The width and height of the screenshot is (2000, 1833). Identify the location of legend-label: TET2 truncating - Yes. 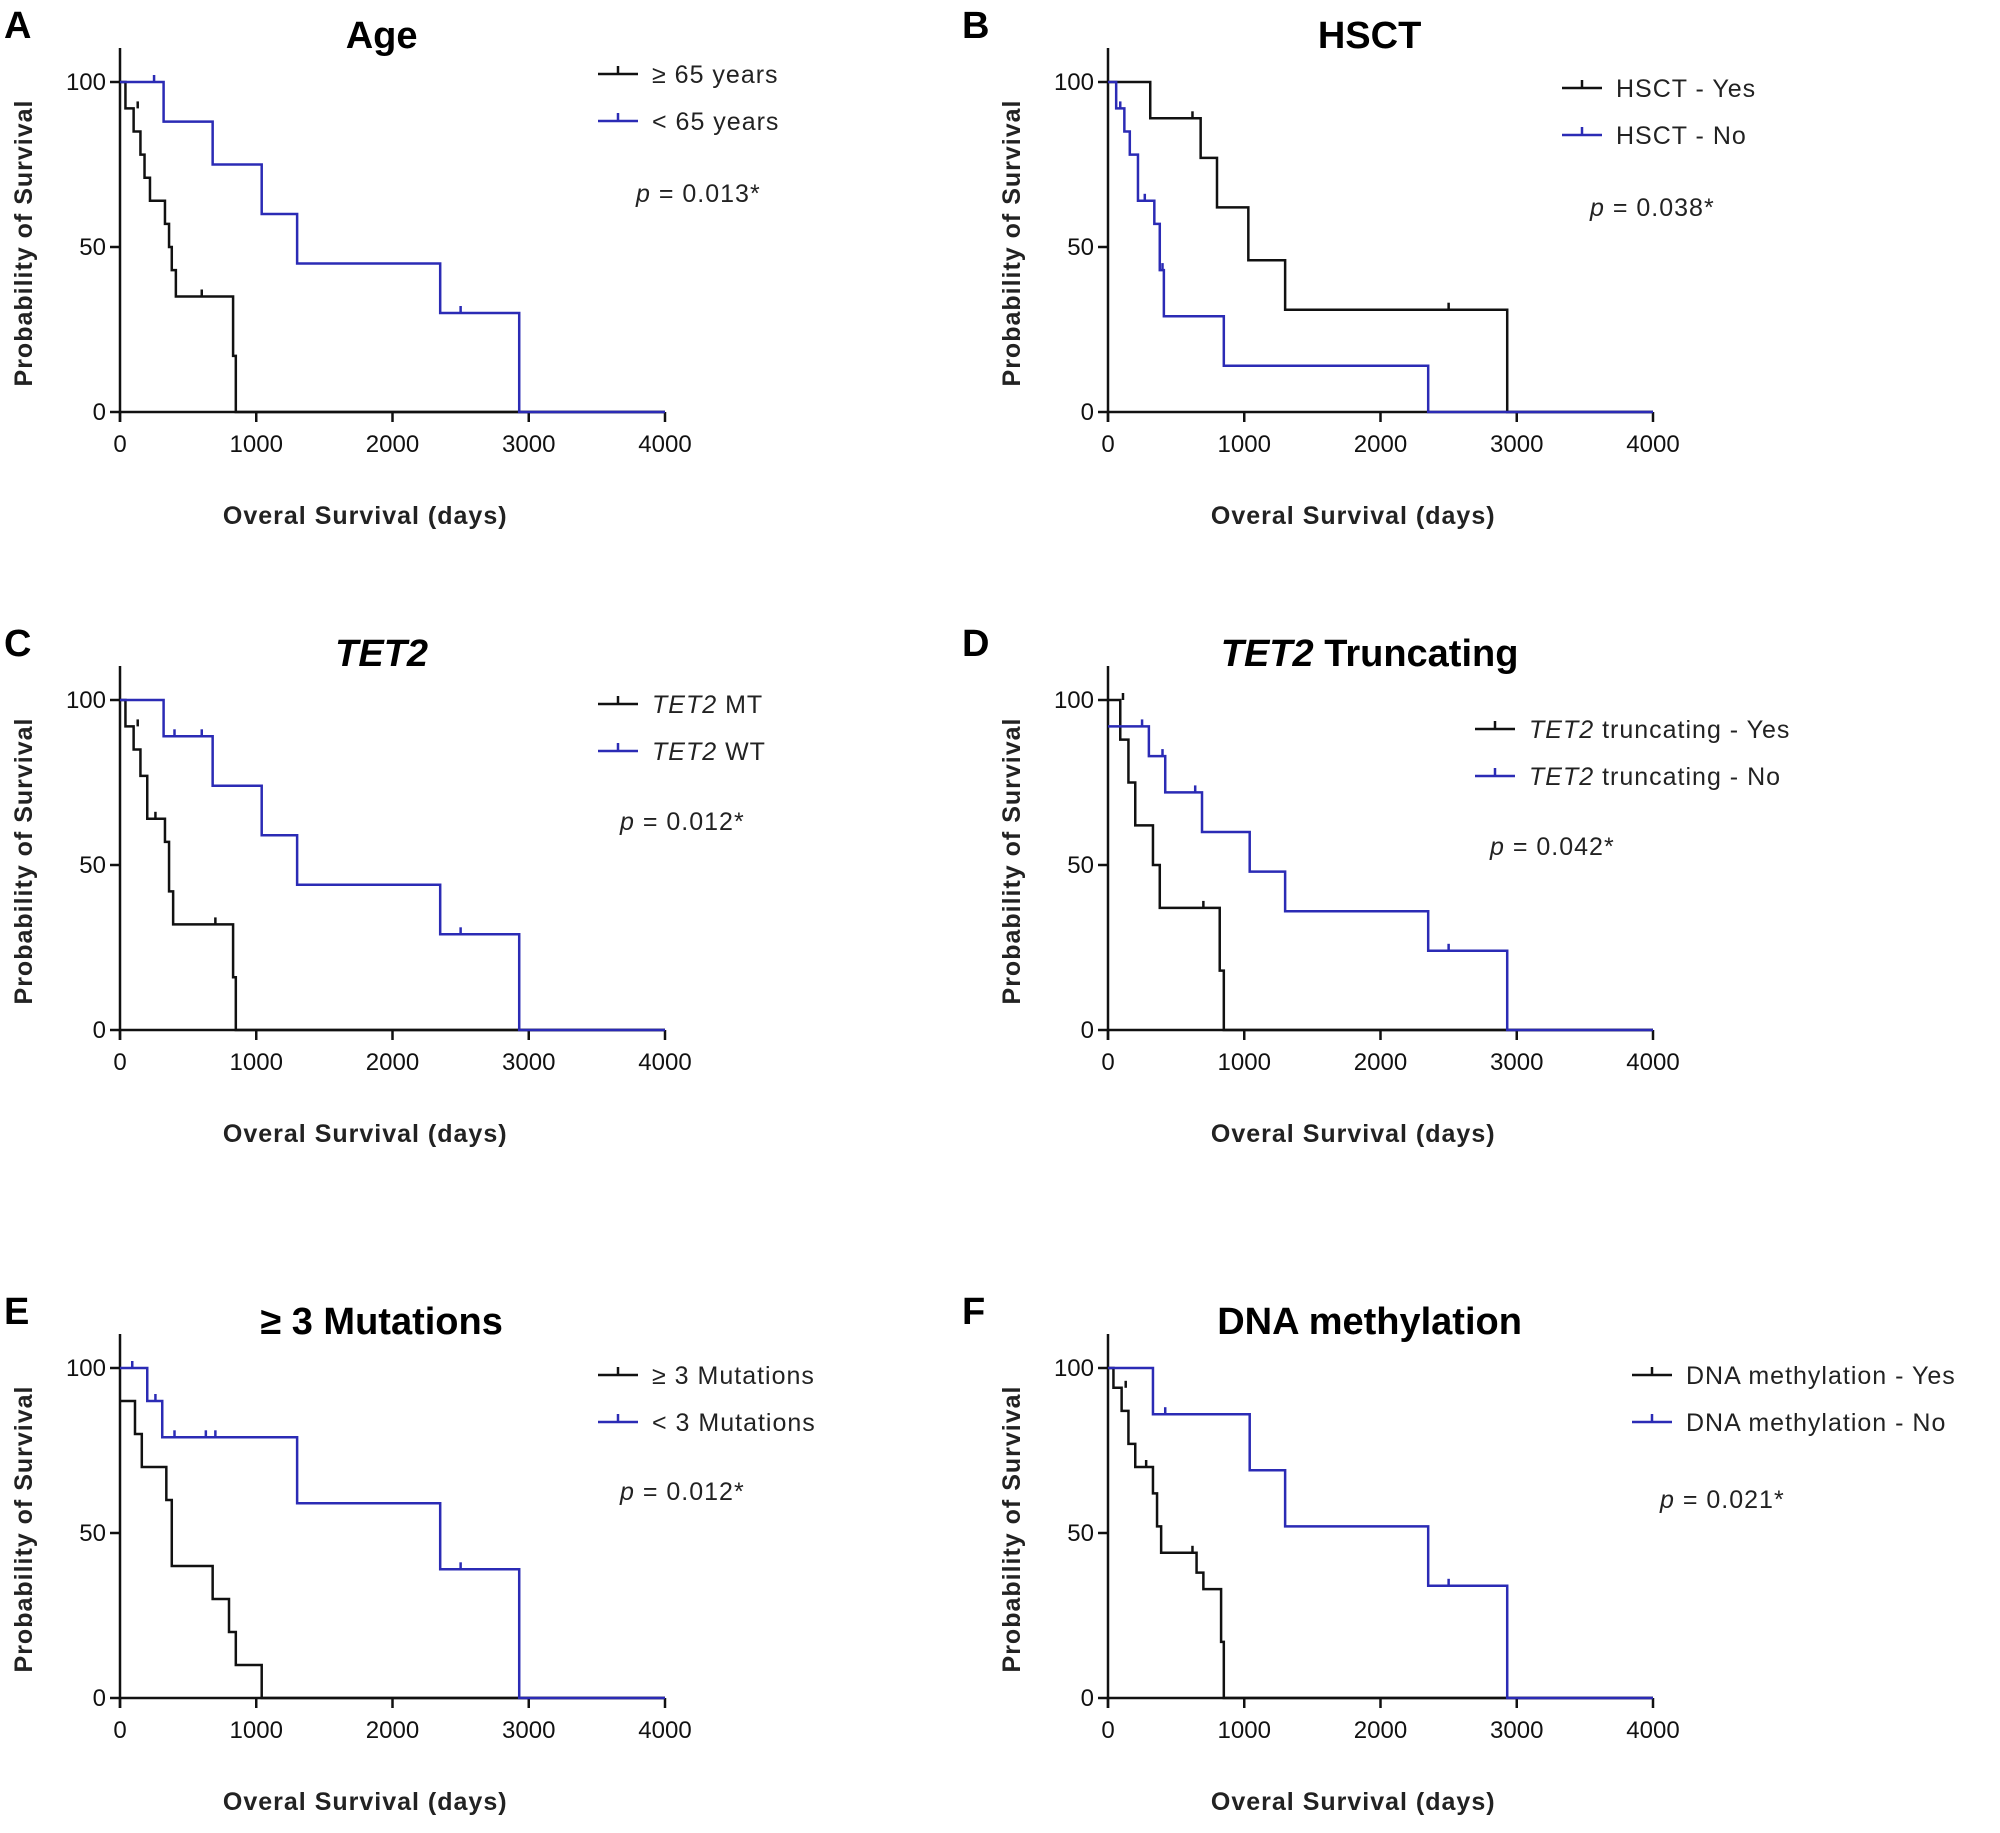
(1659, 730).